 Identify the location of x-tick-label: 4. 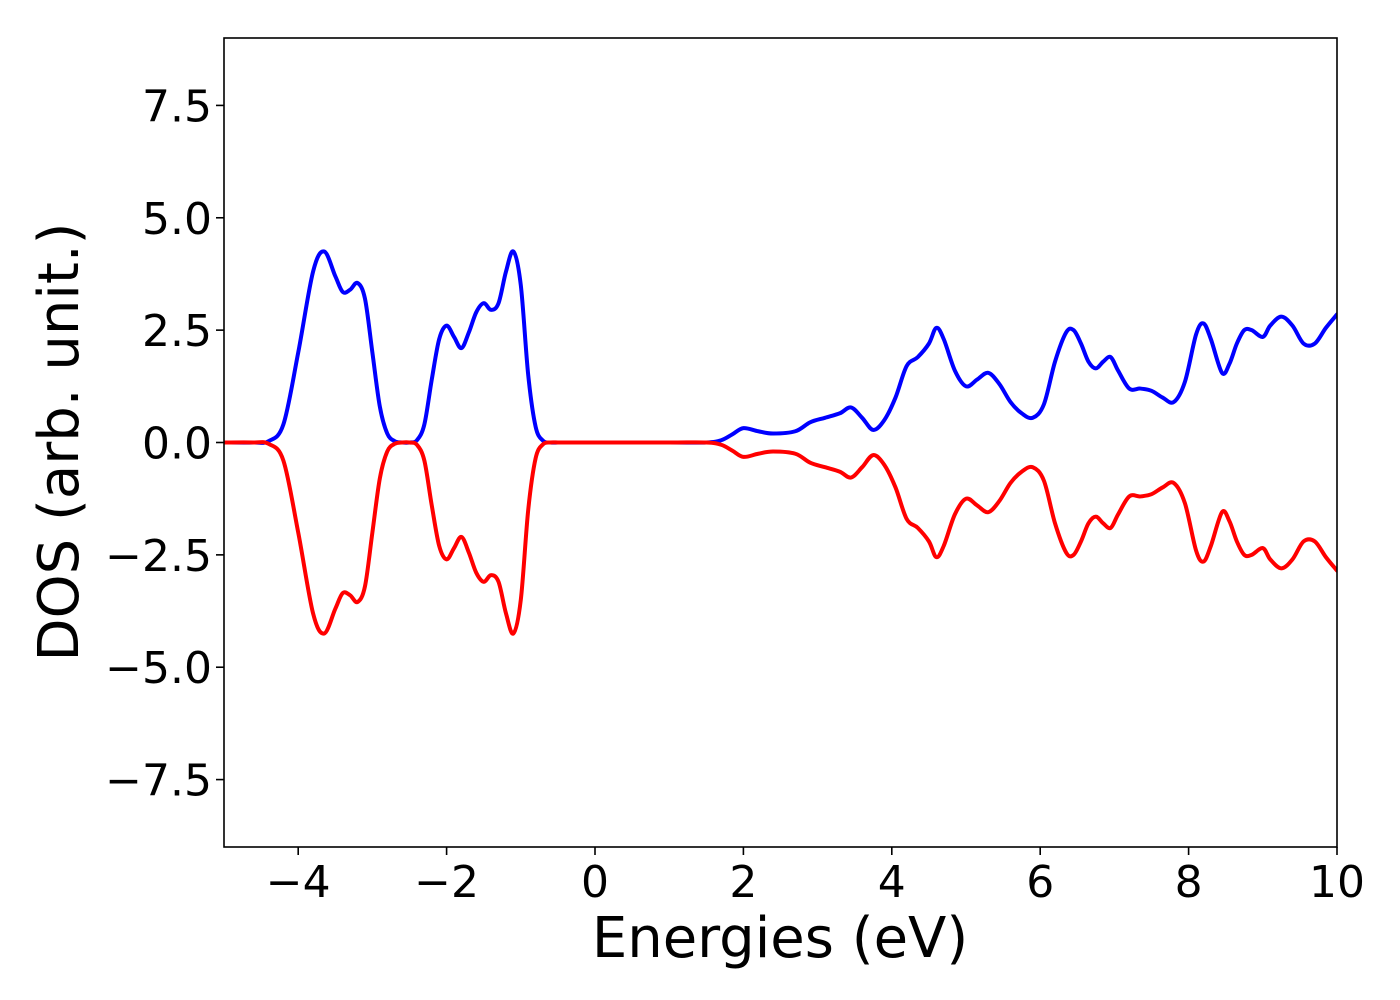
(892, 882).